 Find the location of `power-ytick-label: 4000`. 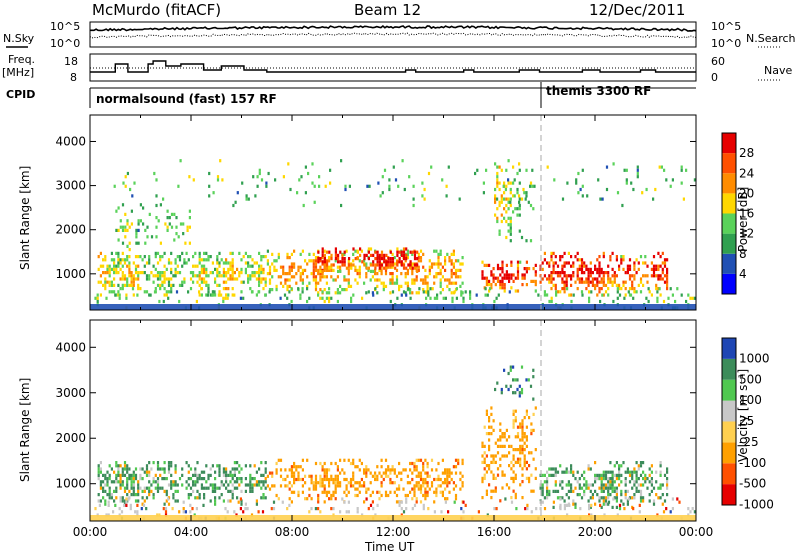

power-ytick-label: 4000 is located at coordinates (70, 141).